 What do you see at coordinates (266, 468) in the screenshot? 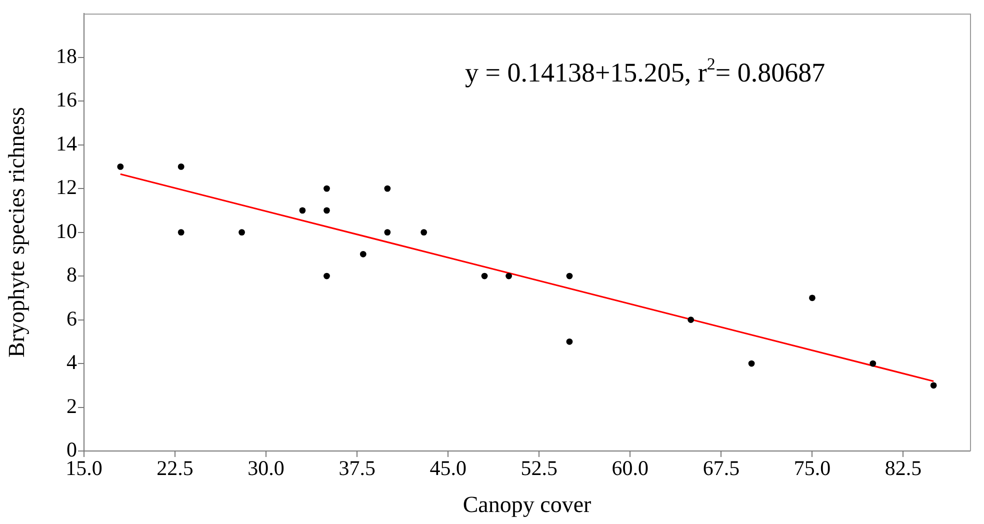
I see `x-tick-label: 30.0` at bounding box center [266, 468].